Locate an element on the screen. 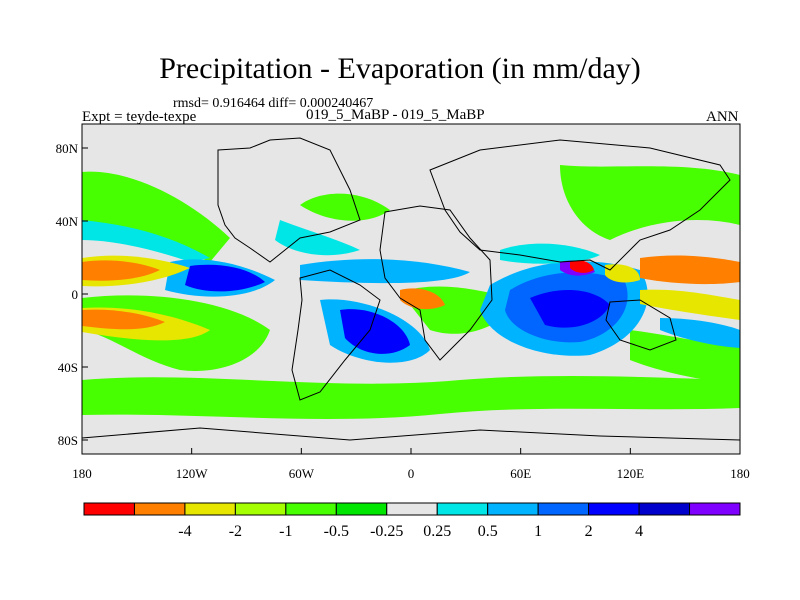 Image resolution: width=800 pixels, height=600 pixels. lat-tick-label: 40S is located at coordinates (68, 367).